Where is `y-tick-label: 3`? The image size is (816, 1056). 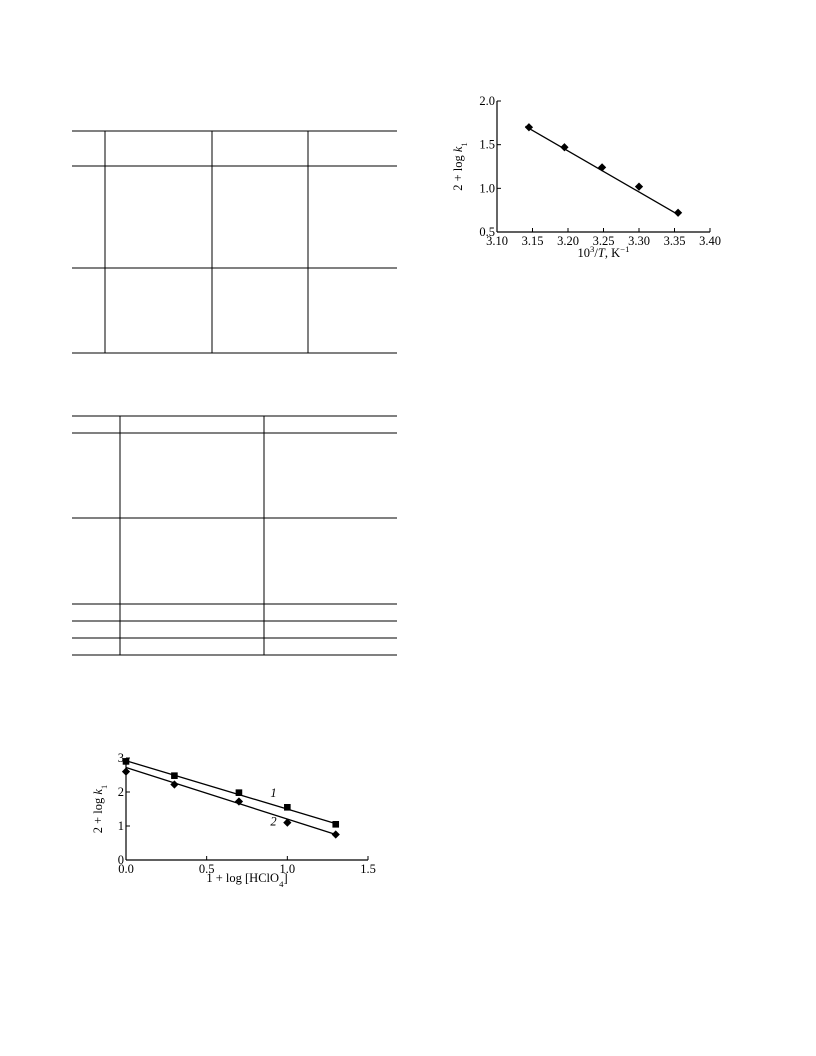 y-tick-label: 3 is located at coordinates (121, 758).